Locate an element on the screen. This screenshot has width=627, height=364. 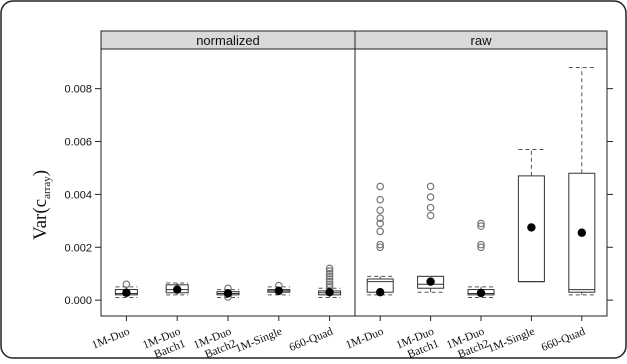
y-axis-label-close: ) is located at coordinates (40, 173).